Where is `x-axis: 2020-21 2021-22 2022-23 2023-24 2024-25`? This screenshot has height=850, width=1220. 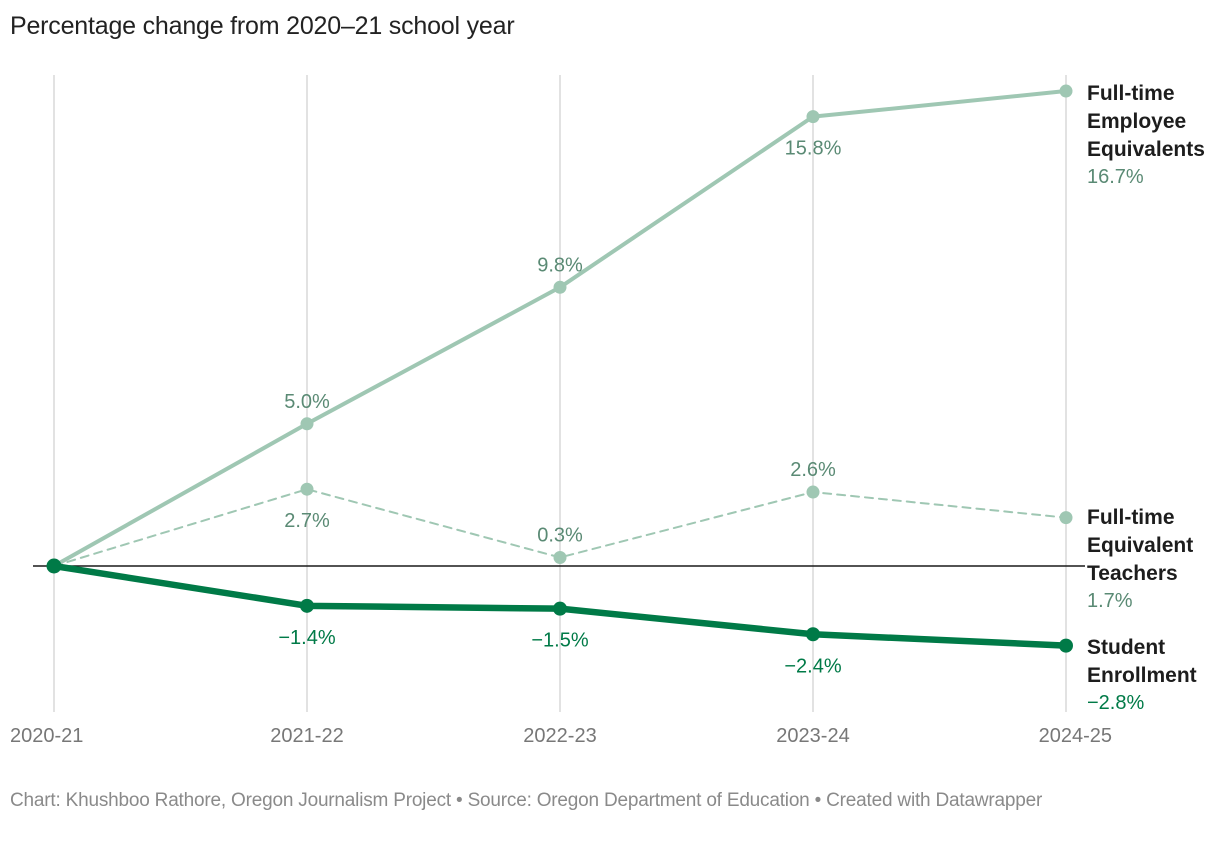 x-axis: 2020-21 2021-22 2022-23 2023-24 2024-25 is located at coordinates (561, 736).